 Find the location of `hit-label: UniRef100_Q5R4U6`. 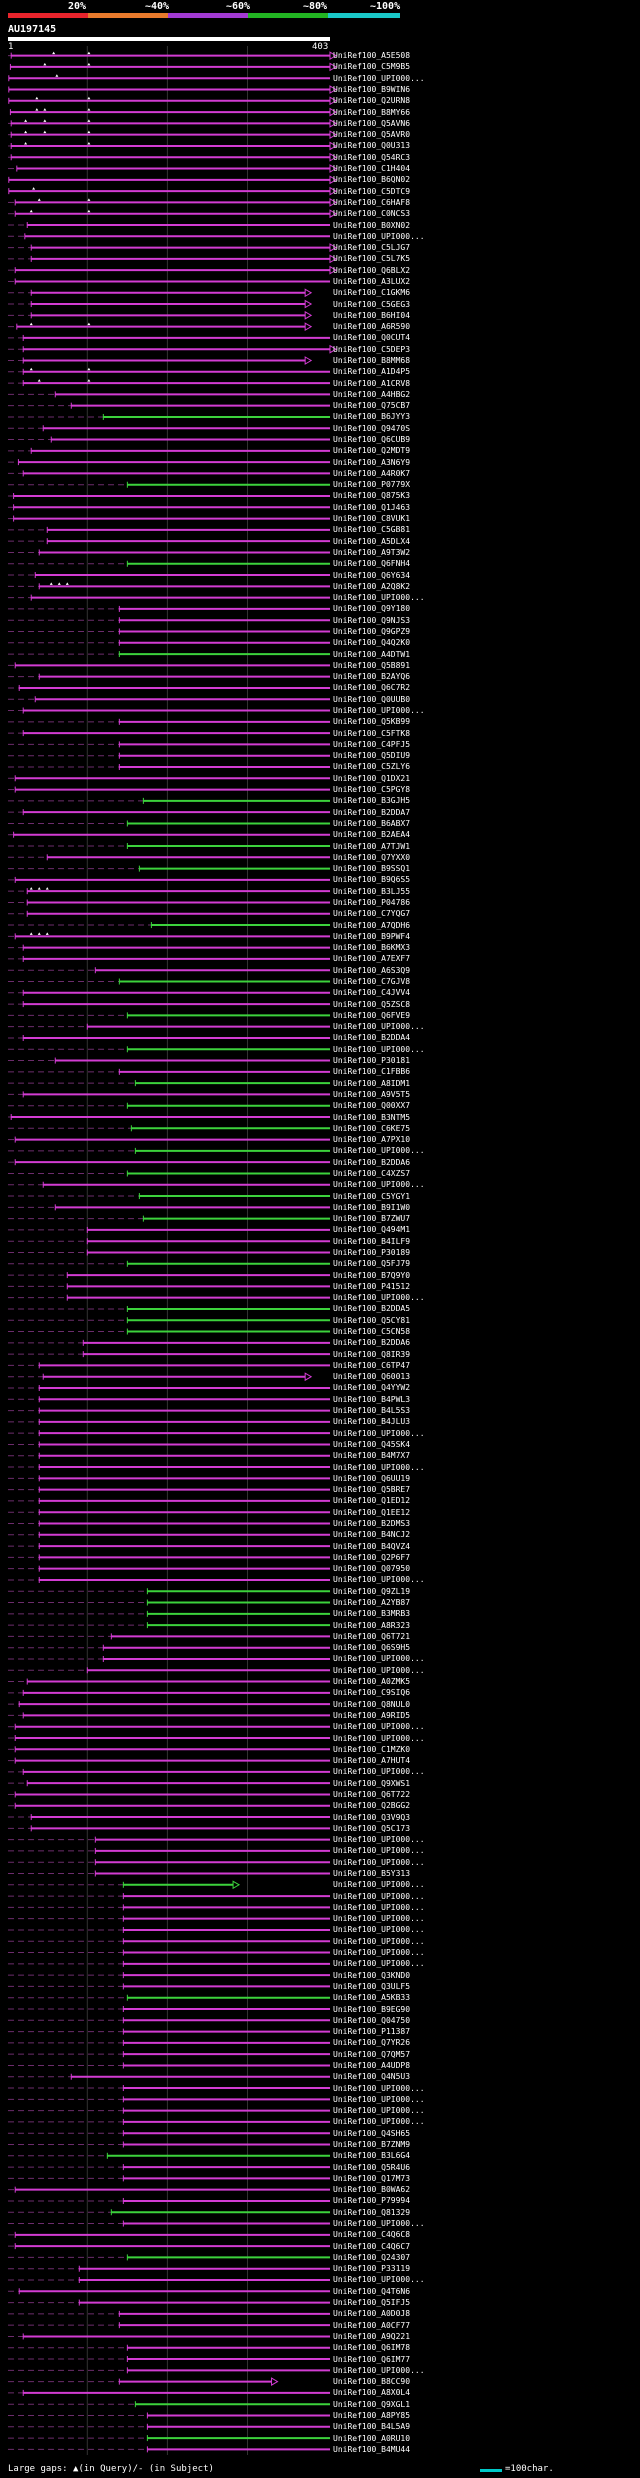

hit-label: UniRef100_Q5R4U6 is located at coordinates (372, 2167).